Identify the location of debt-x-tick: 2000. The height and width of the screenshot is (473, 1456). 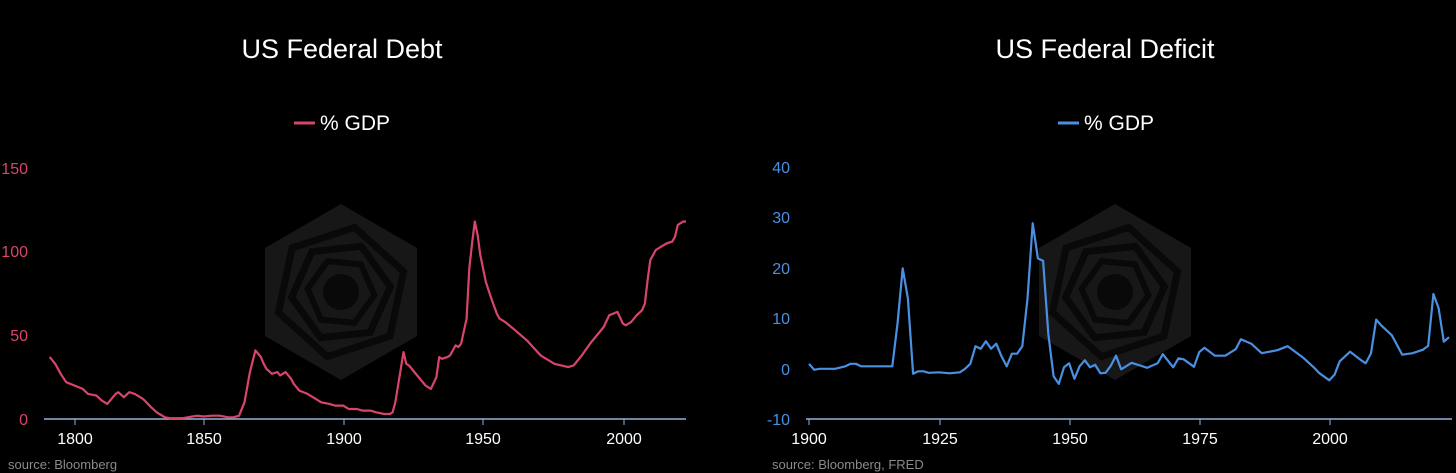
(624, 439).